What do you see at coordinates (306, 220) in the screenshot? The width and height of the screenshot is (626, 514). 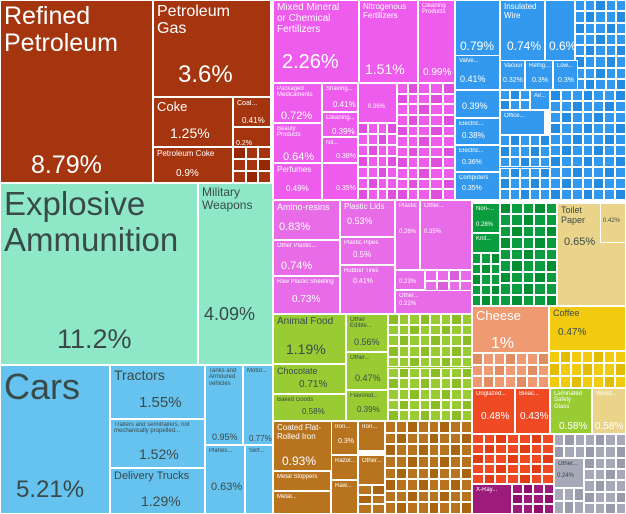 I see `treemap-cell: Amino-resins 0.83%` at bounding box center [306, 220].